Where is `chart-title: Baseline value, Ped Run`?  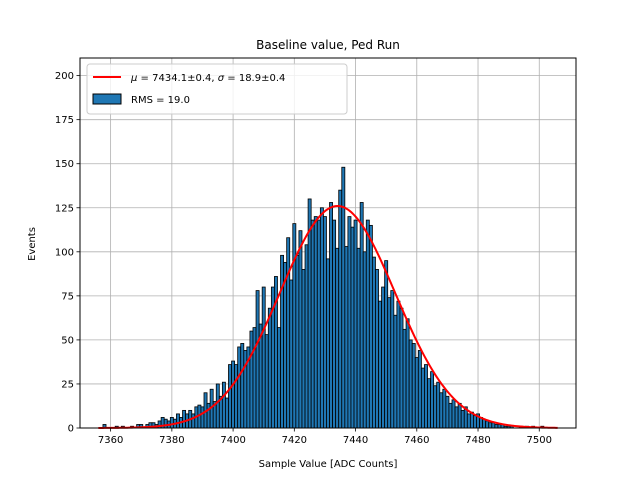 chart-title: Baseline value, Ped Run is located at coordinates (328, 45).